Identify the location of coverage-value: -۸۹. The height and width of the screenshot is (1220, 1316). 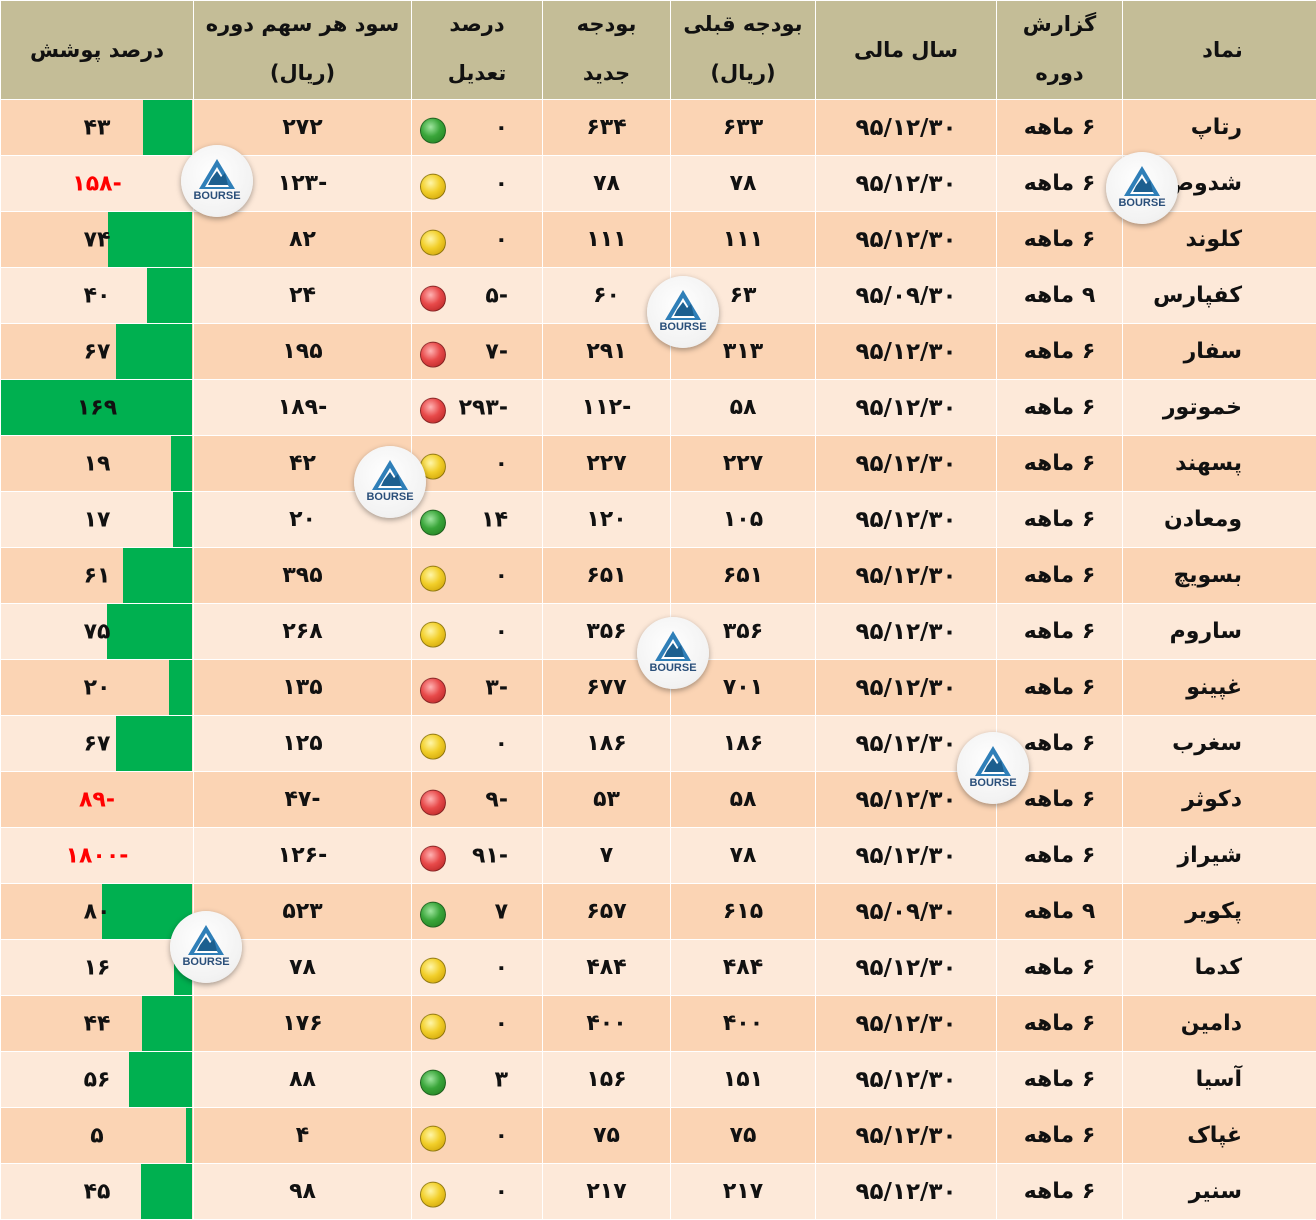
(97, 799).